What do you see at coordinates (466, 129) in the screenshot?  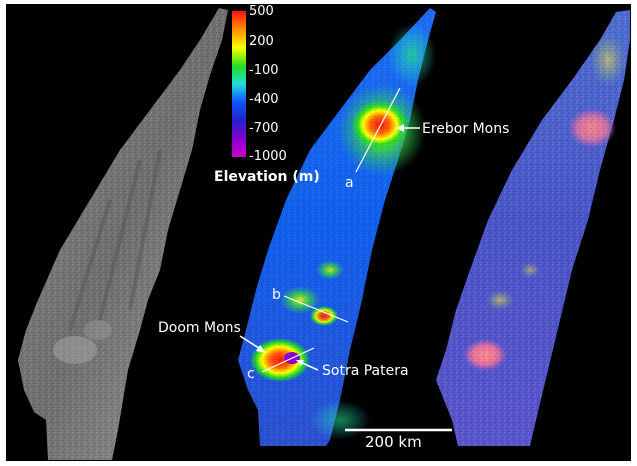 I see `label-erebor-mons: Erebor Mons` at bounding box center [466, 129].